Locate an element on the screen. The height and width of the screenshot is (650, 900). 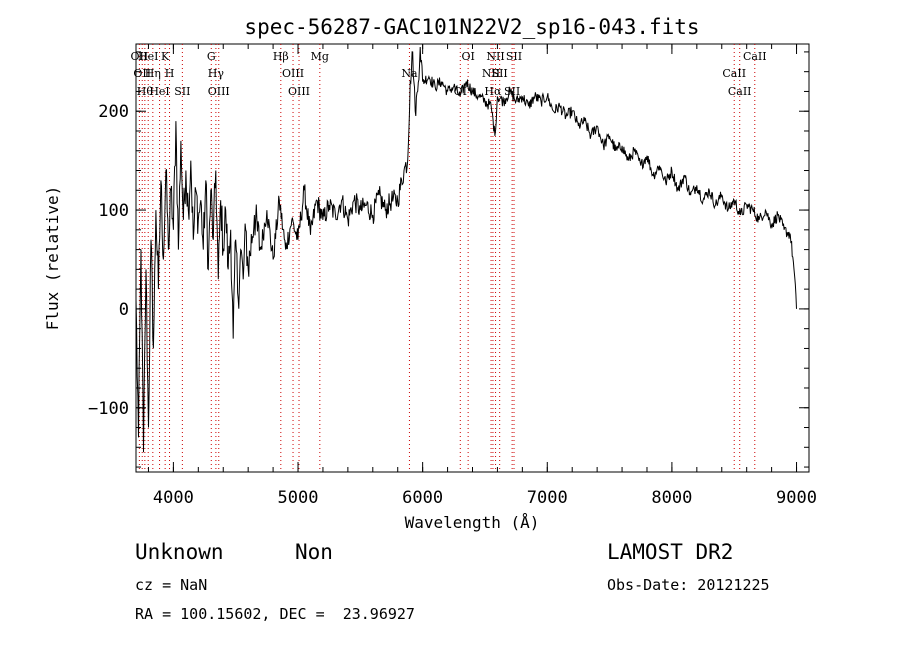
x-tick-label: 4000 is located at coordinates (173, 498).